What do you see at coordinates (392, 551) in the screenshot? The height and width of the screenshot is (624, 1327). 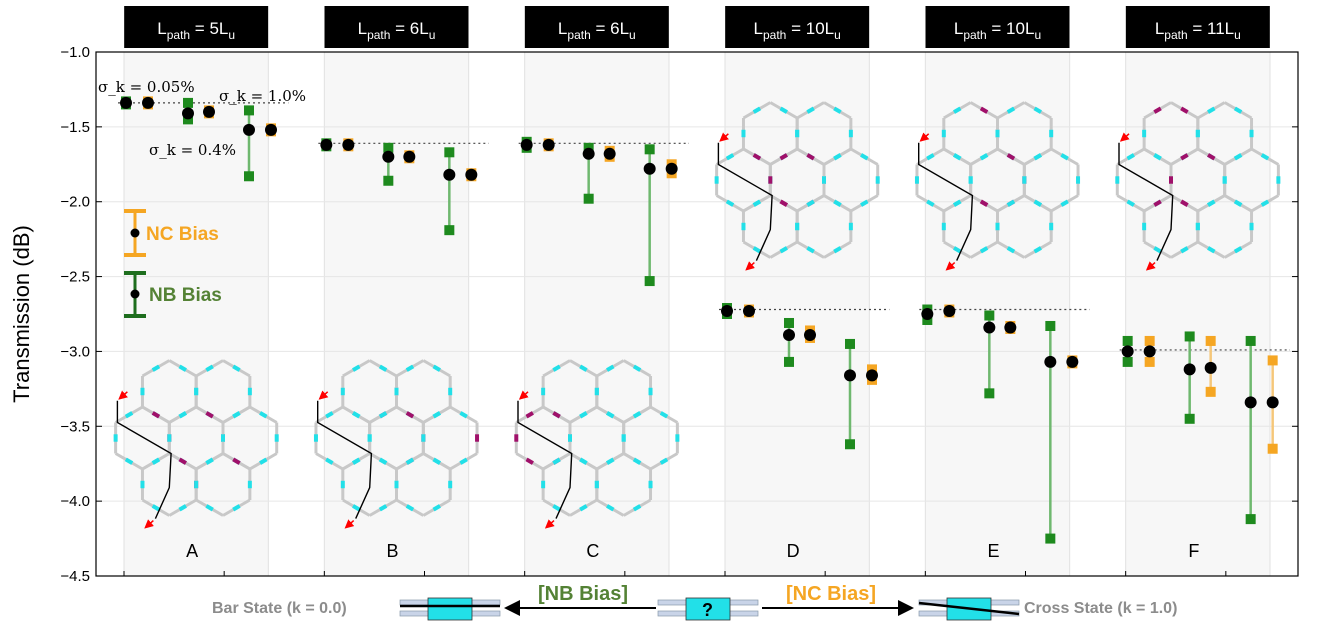 I see `panel-letter-b: B` at bounding box center [392, 551].